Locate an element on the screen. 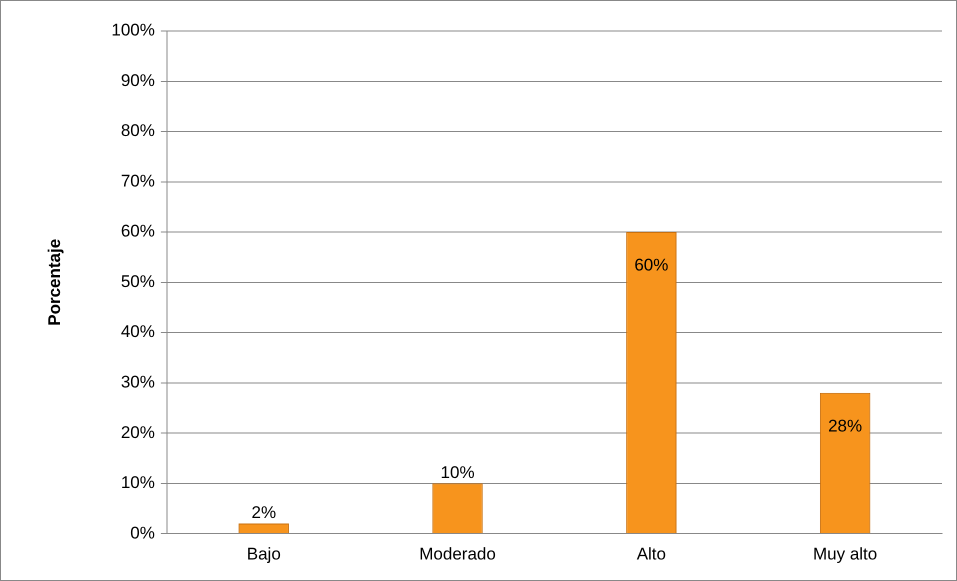  y-tick-label: 20% is located at coordinates (137, 432).